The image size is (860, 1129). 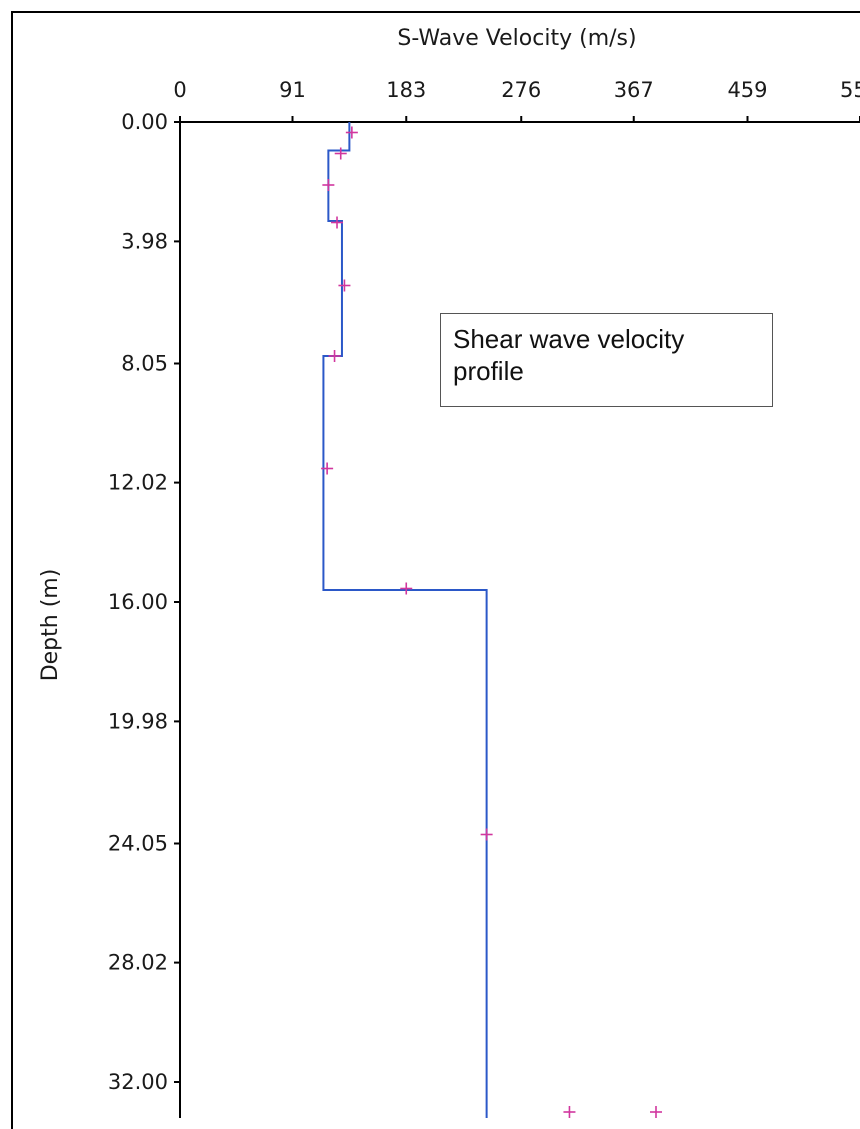 I want to click on y-tick-label: 16.00, so click(x=138, y=602).